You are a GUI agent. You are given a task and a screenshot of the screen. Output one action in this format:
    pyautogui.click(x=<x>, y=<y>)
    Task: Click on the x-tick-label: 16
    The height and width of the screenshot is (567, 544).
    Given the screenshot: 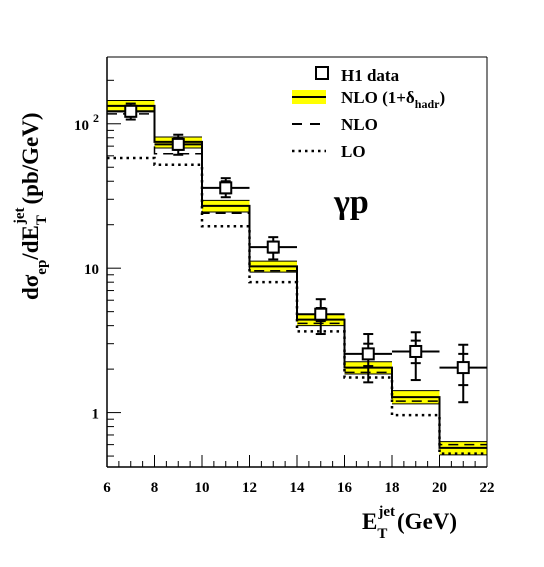 What is the action you would take?
    pyautogui.click(x=345, y=488)
    